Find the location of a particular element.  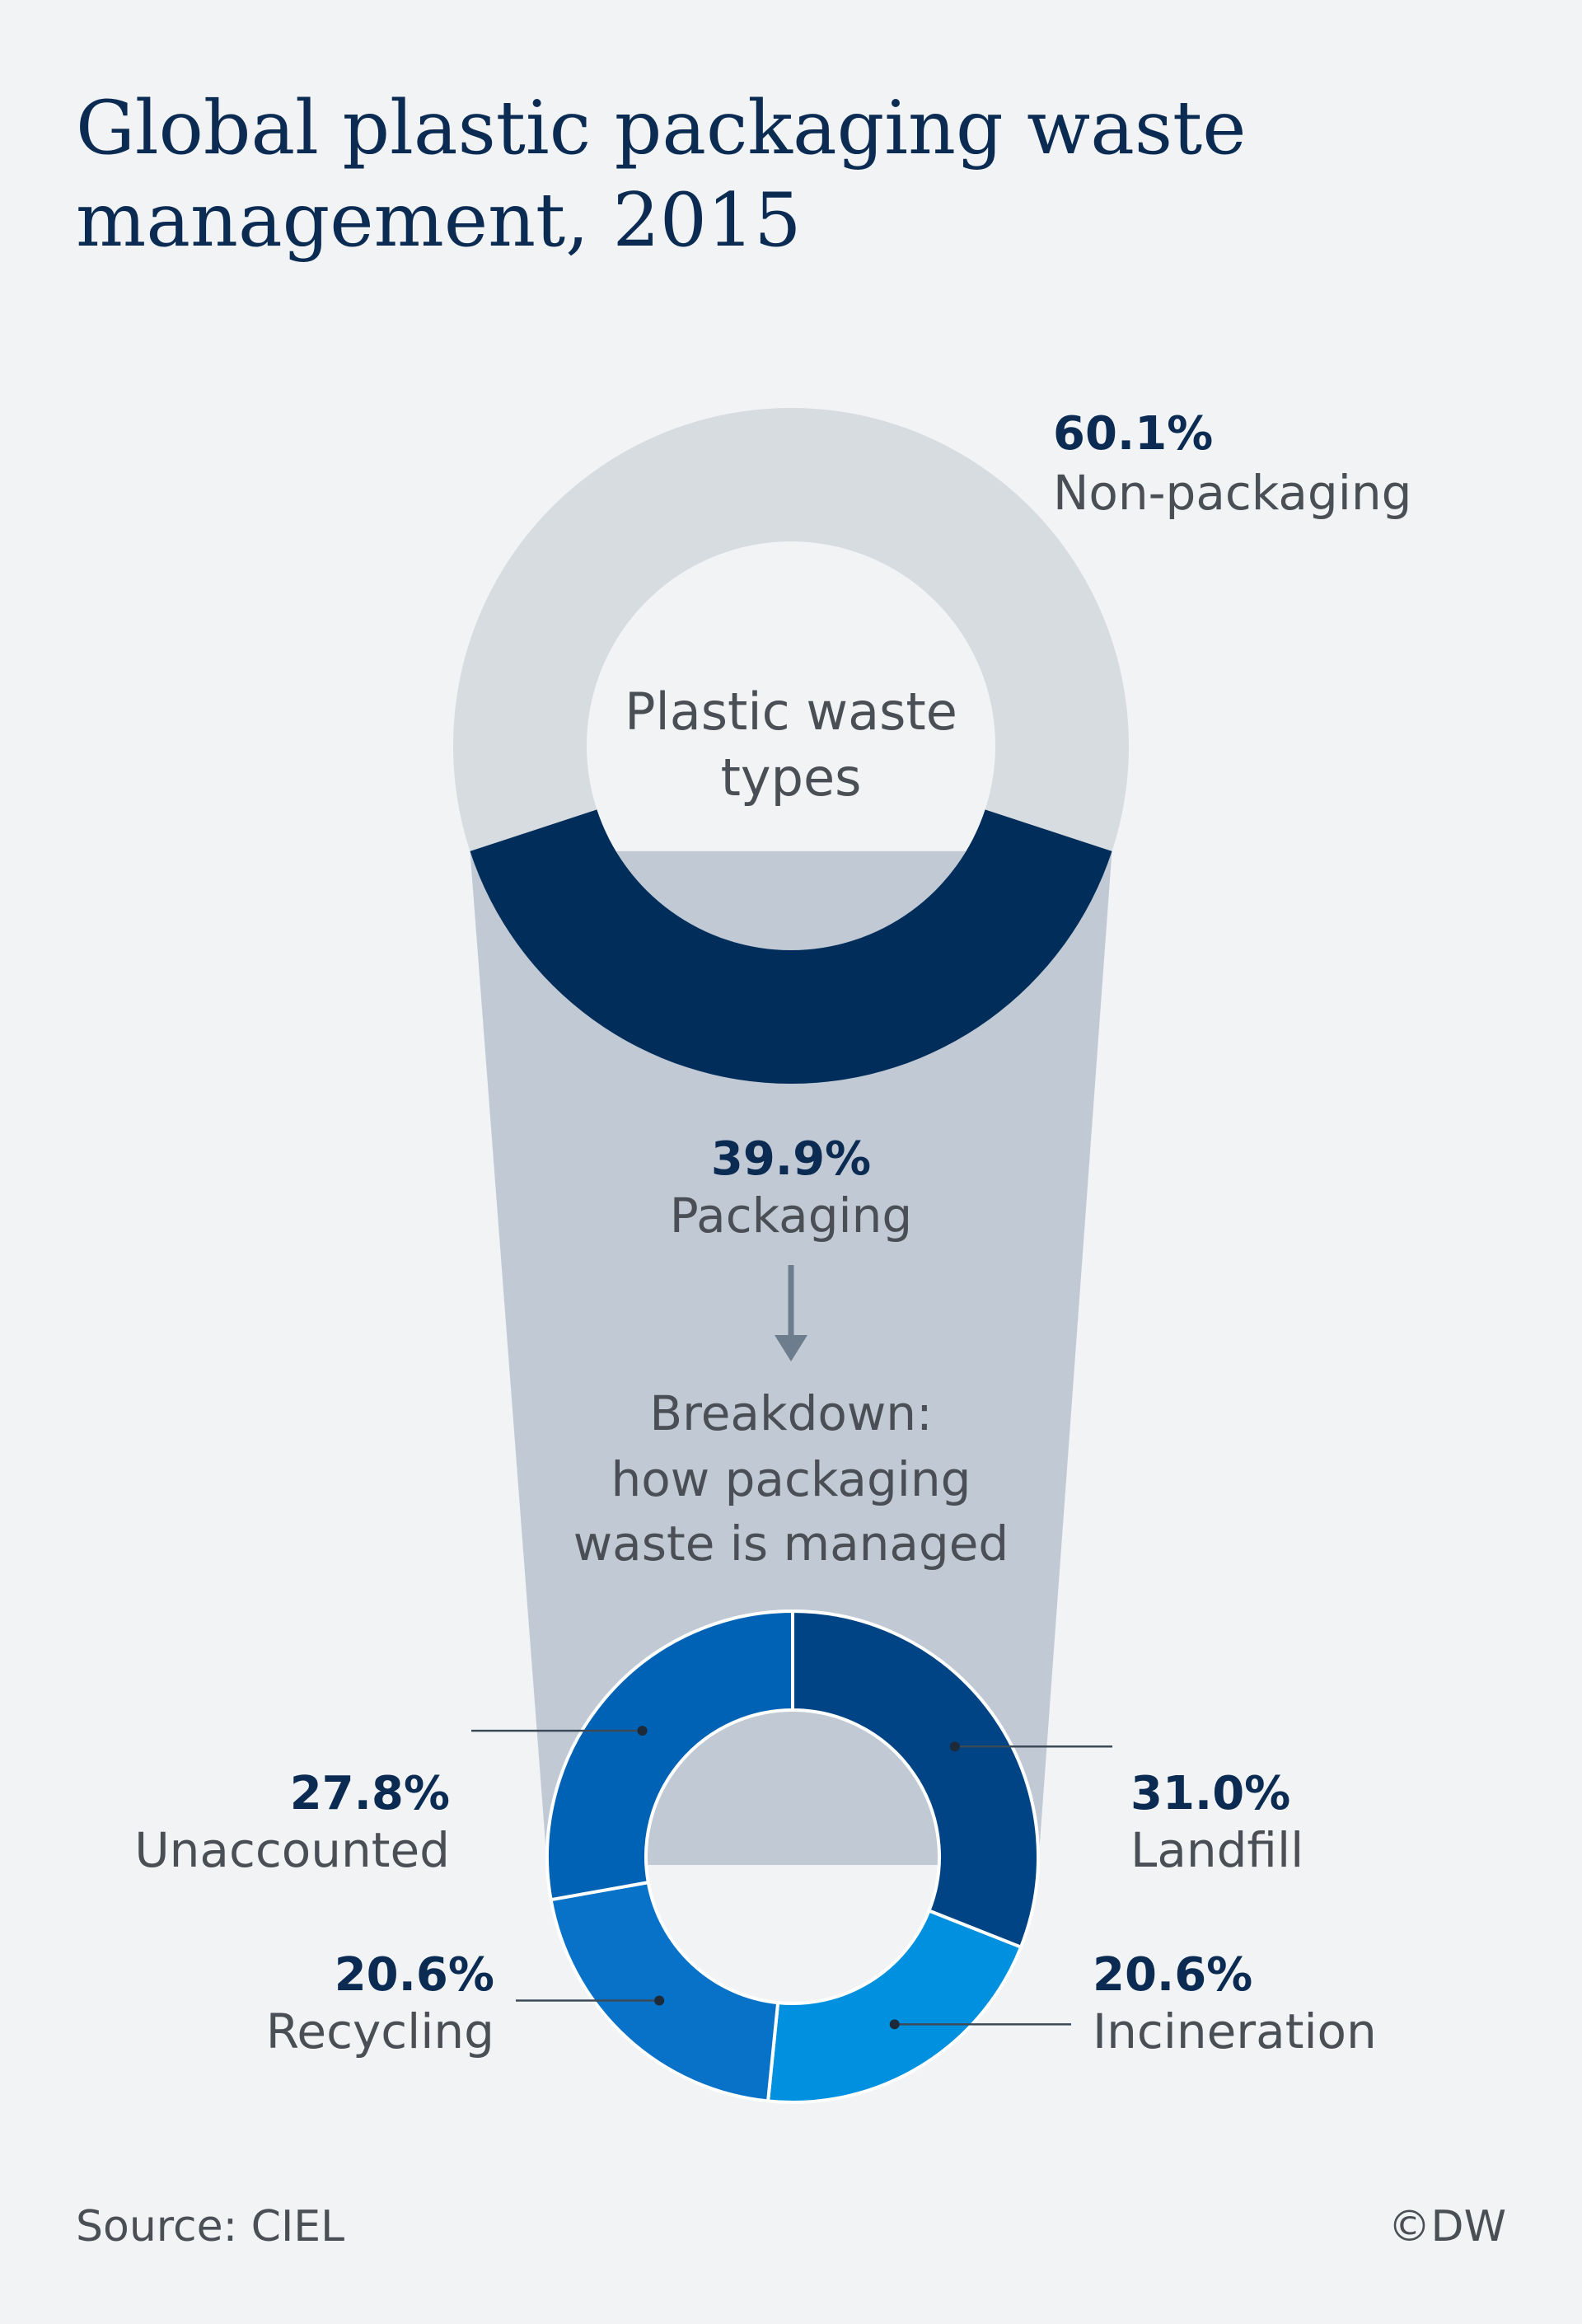

category-label-unaccounted: Unaccounted is located at coordinates (292, 1850).